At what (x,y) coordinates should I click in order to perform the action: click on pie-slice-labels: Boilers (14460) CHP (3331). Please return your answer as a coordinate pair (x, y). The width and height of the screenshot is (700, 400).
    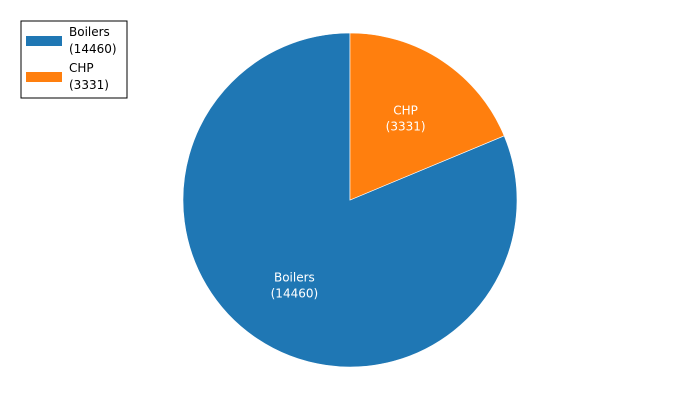
    Looking at the image, I should click on (348, 202).